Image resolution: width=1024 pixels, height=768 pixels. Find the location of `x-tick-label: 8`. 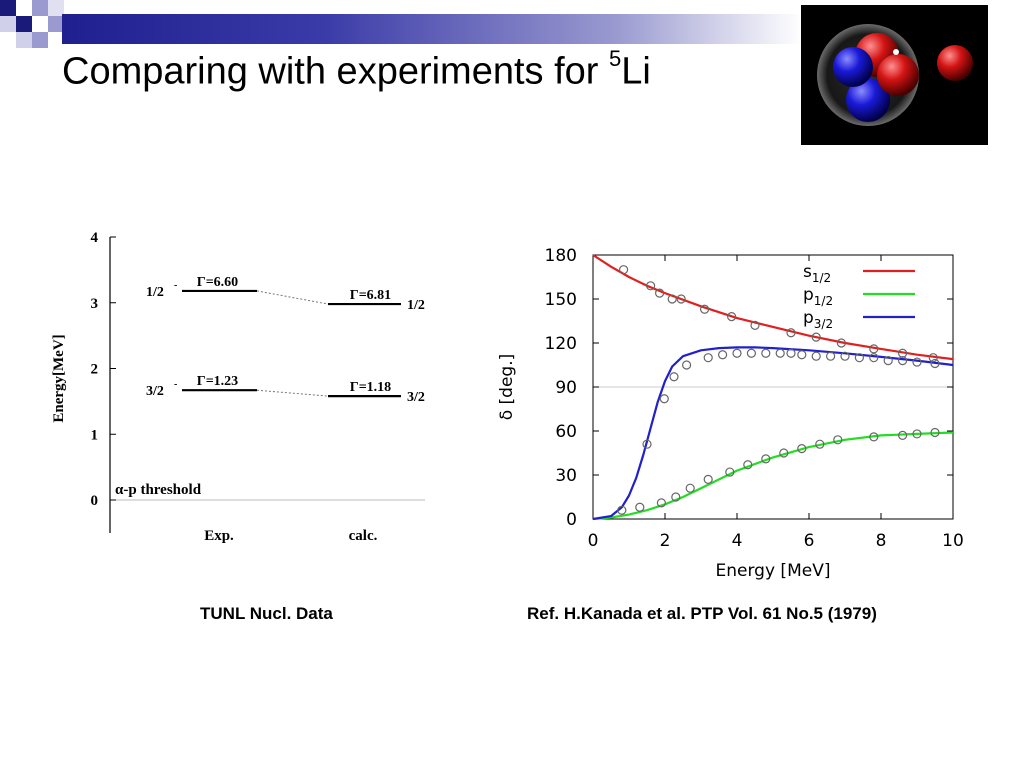

x-tick-label: 8 is located at coordinates (881, 541).